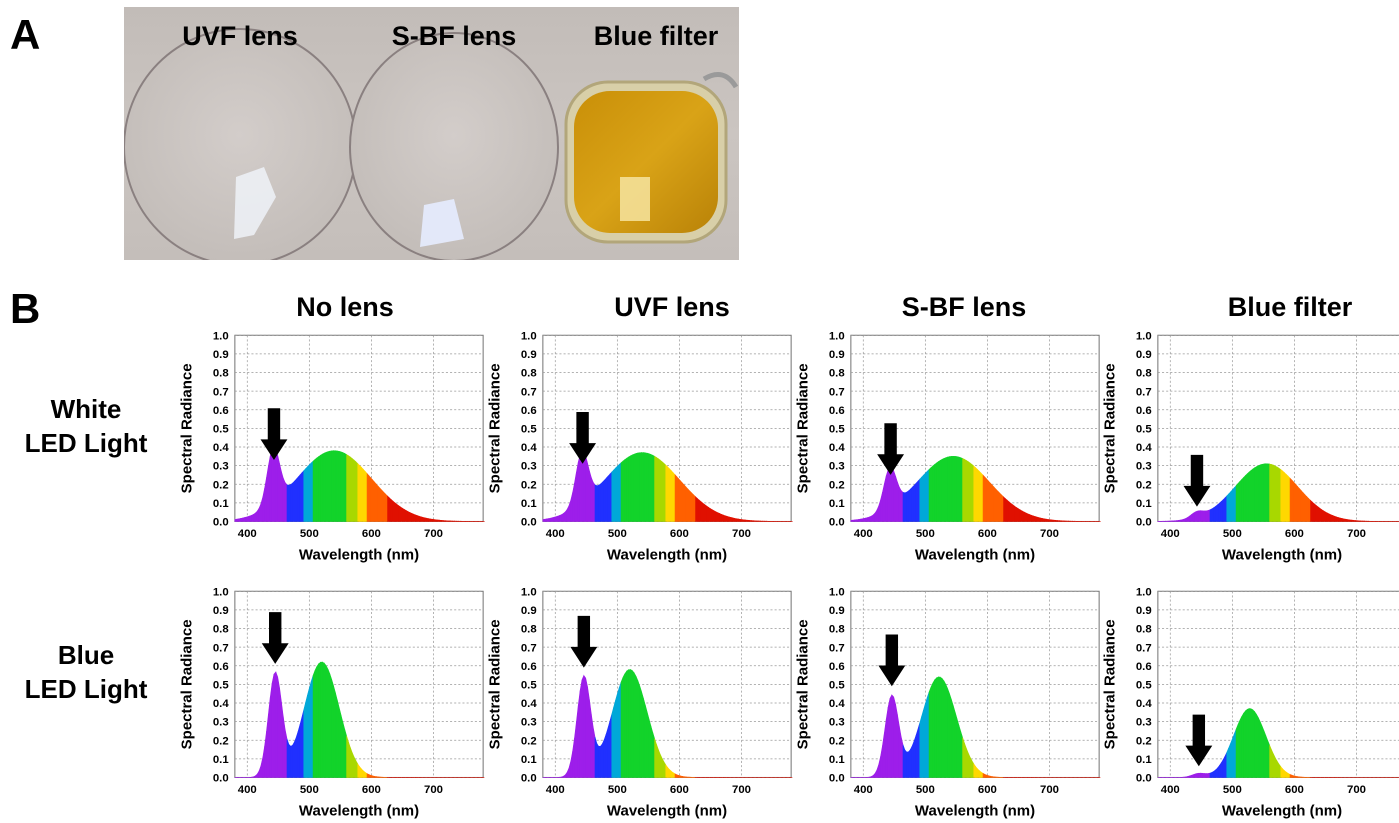 This screenshot has height=823, width=1399. What do you see at coordinates (86, 655) in the screenshot?
I see `row-label-blue-led-line1: Blue` at bounding box center [86, 655].